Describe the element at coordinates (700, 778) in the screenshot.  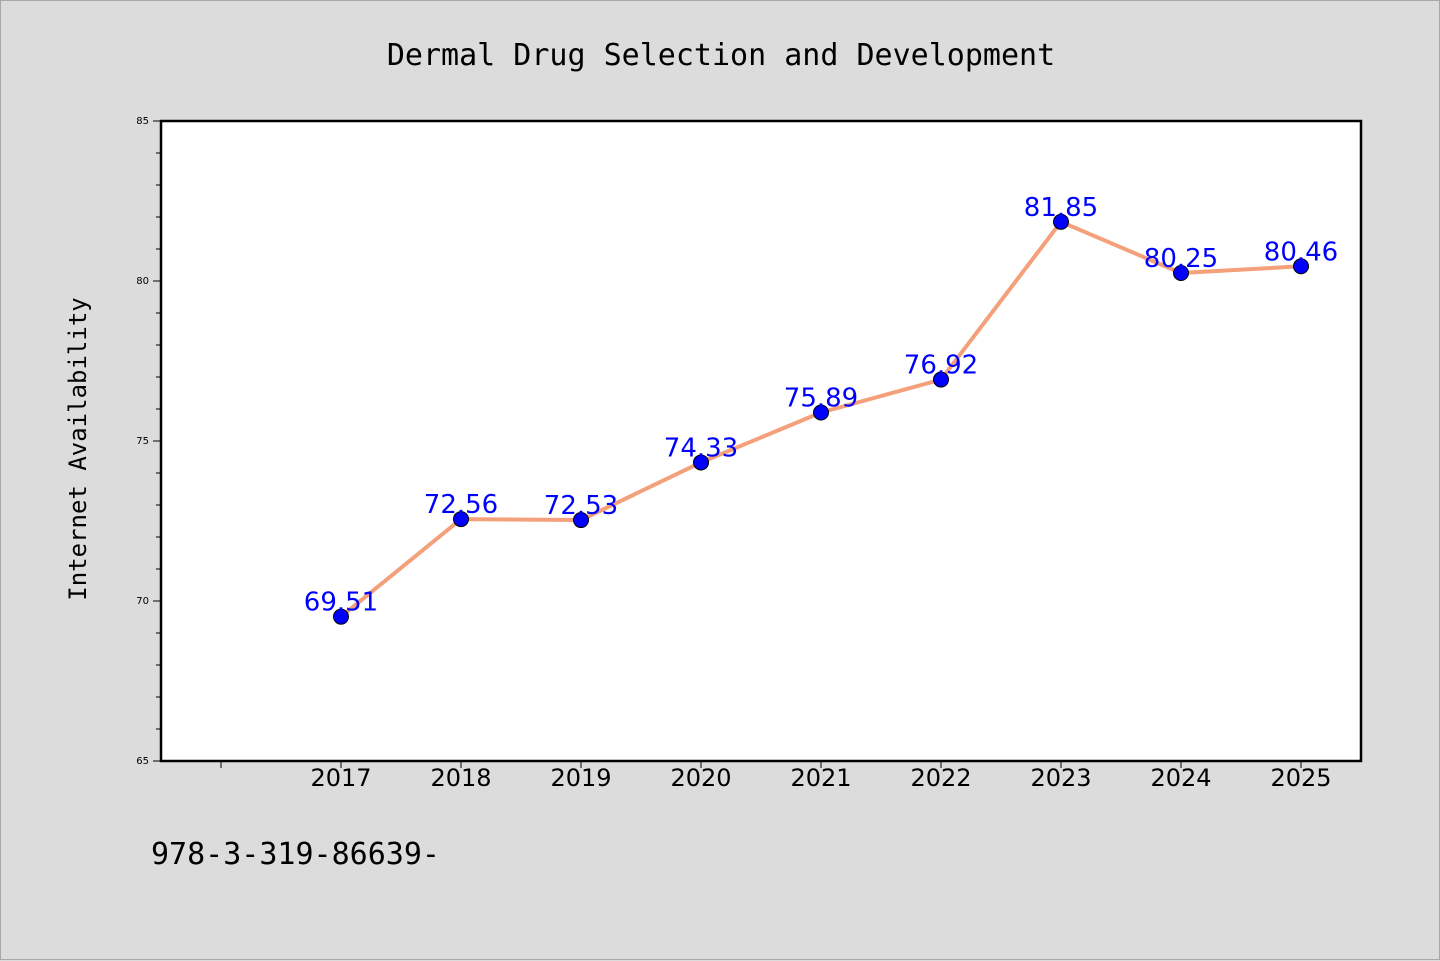
I see `x-tick-label: 2020` at that location.